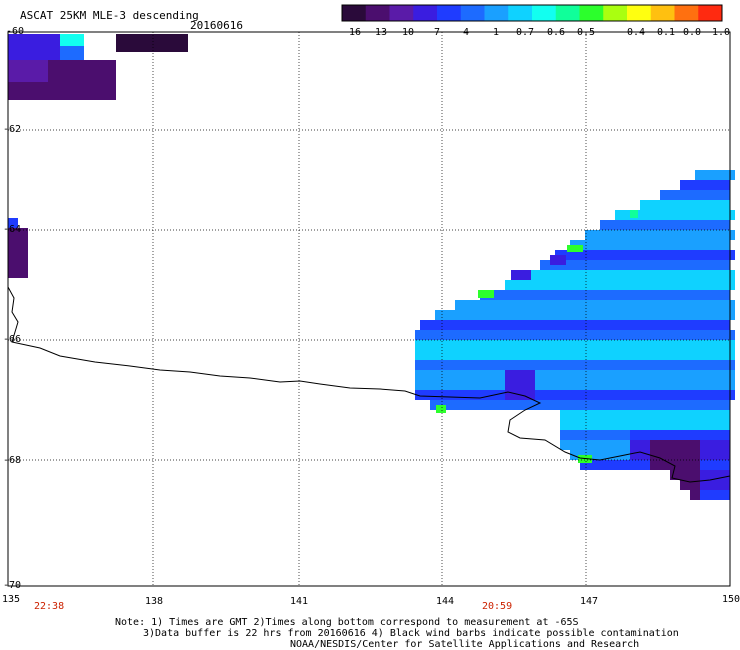  What do you see at coordinates (553, 32) in the screenshot?
I see `colorbar-label-7: -0.6` at bounding box center [553, 32].